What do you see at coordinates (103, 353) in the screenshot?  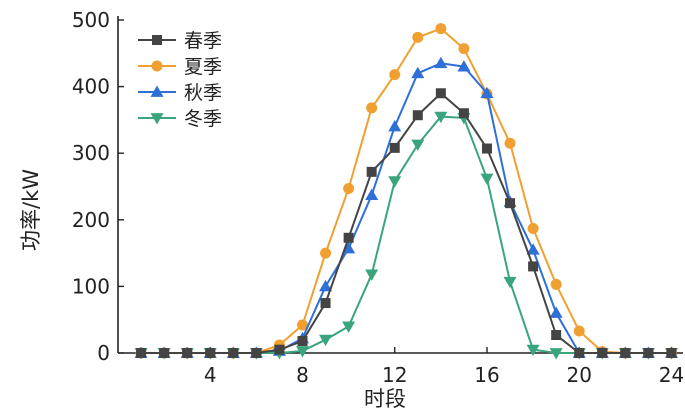 I see `y-tick-label: 0` at bounding box center [103, 353].